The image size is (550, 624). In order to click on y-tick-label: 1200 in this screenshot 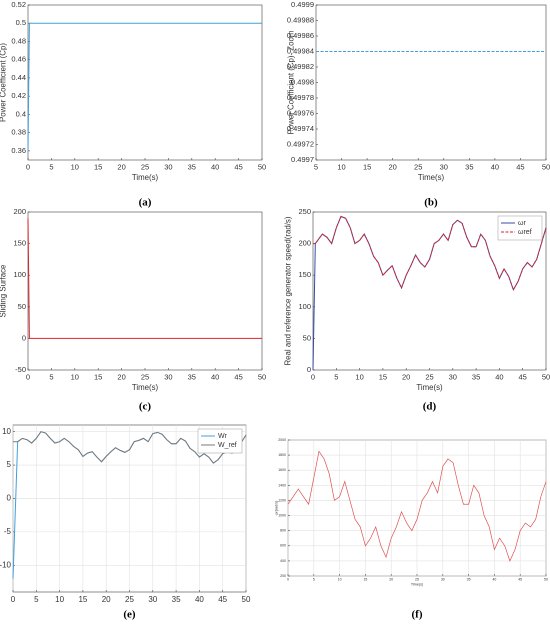, I will do `click(282, 500)`.